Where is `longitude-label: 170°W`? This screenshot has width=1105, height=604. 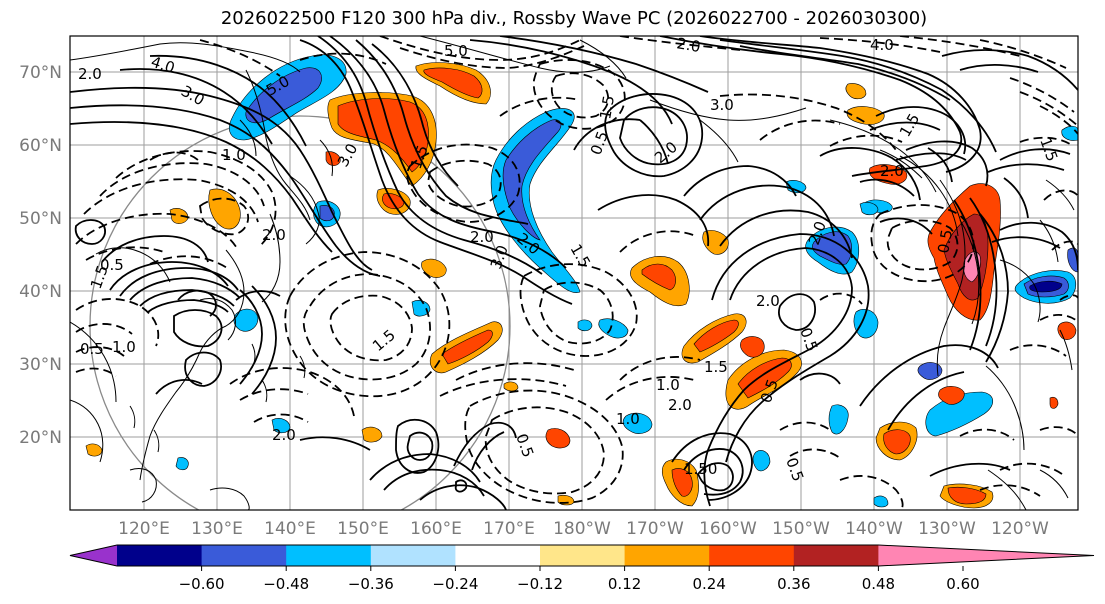
longitude-label: 170°W is located at coordinates (655, 529).